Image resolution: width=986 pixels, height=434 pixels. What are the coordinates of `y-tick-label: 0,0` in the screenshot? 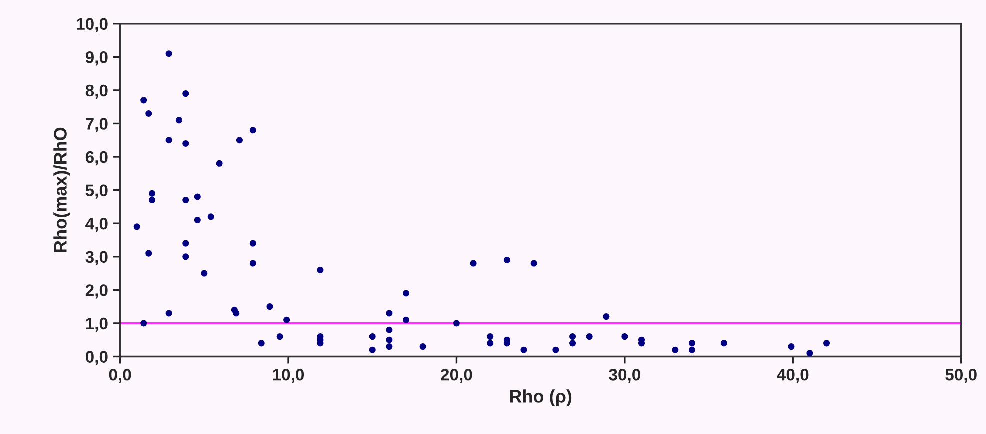 It's located at (97, 358).